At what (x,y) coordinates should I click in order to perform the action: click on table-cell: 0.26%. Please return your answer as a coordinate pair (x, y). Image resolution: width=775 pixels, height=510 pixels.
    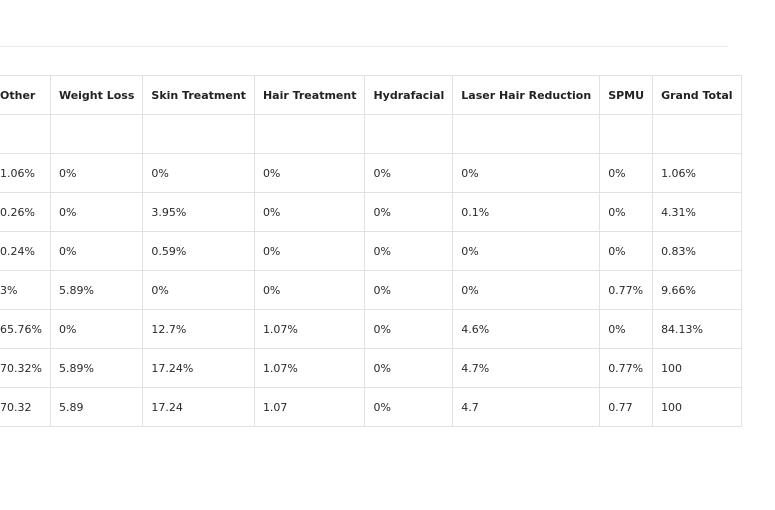
    Looking at the image, I should click on (25, 212).